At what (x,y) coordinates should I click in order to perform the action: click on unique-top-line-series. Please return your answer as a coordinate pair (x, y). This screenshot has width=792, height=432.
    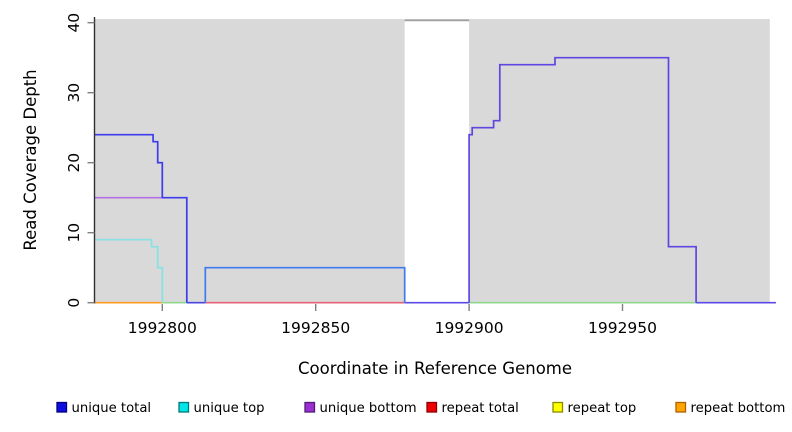
    Looking at the image, I should click on (129, 270).